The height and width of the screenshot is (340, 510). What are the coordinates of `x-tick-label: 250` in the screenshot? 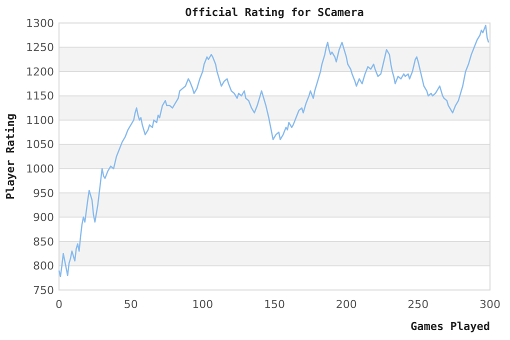 It's located at (418, 304).